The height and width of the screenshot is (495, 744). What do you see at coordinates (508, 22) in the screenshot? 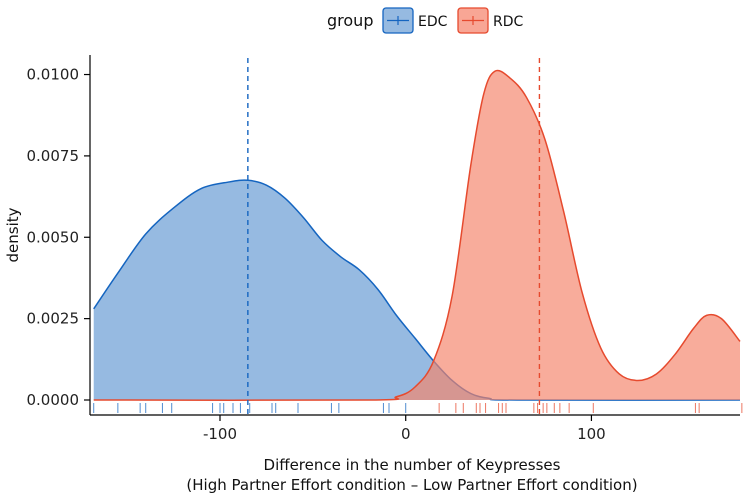
I see `legend-label-rdc: RDC` at bounding box center [508, 22].